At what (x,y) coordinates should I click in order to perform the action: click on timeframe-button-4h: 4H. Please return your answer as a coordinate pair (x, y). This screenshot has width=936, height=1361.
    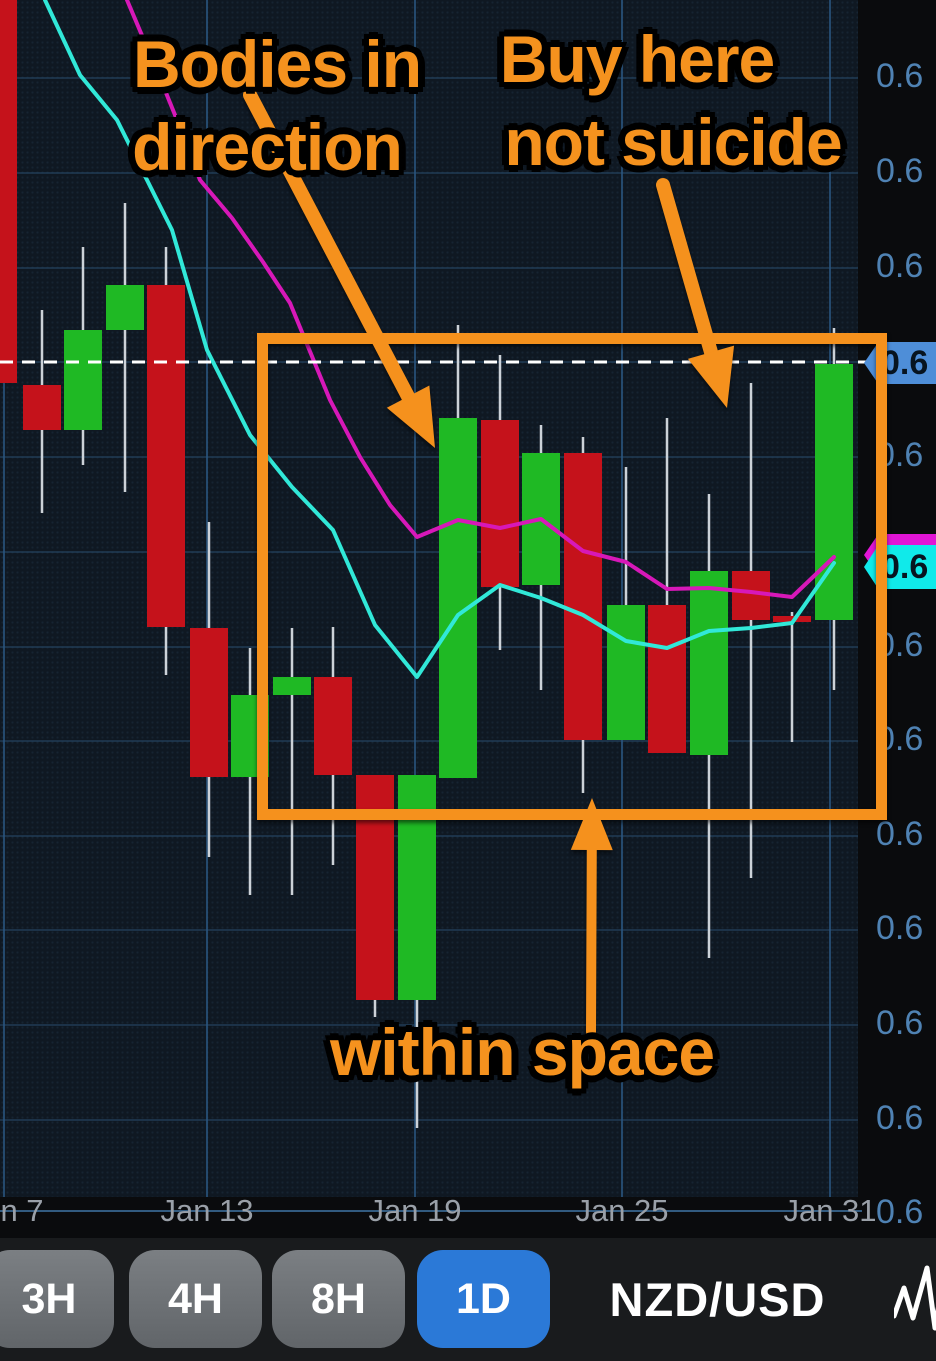
    Looking at the image, I should click on (195, 1299).